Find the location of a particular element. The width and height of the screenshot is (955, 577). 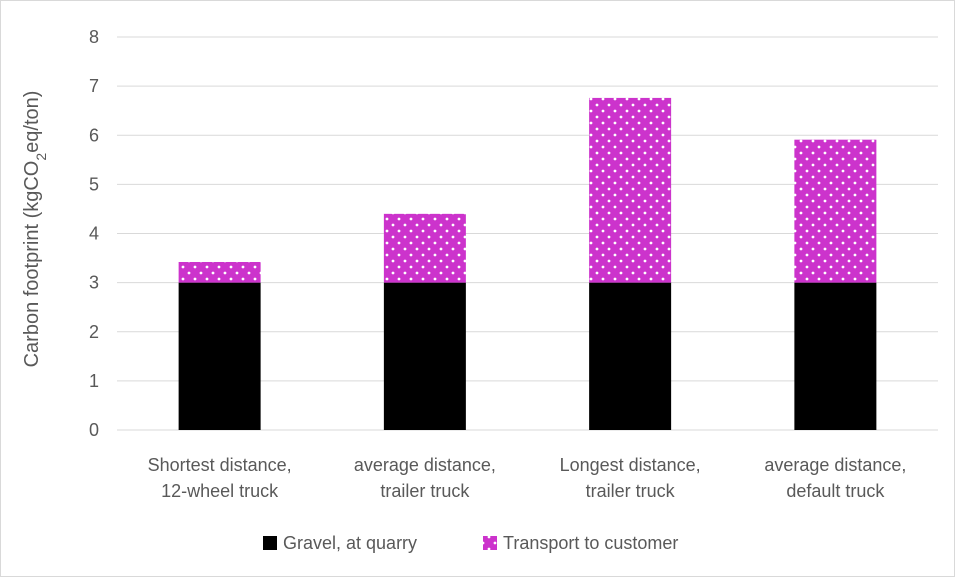

legend-swatch-transport is located at coordinates (490, 543).